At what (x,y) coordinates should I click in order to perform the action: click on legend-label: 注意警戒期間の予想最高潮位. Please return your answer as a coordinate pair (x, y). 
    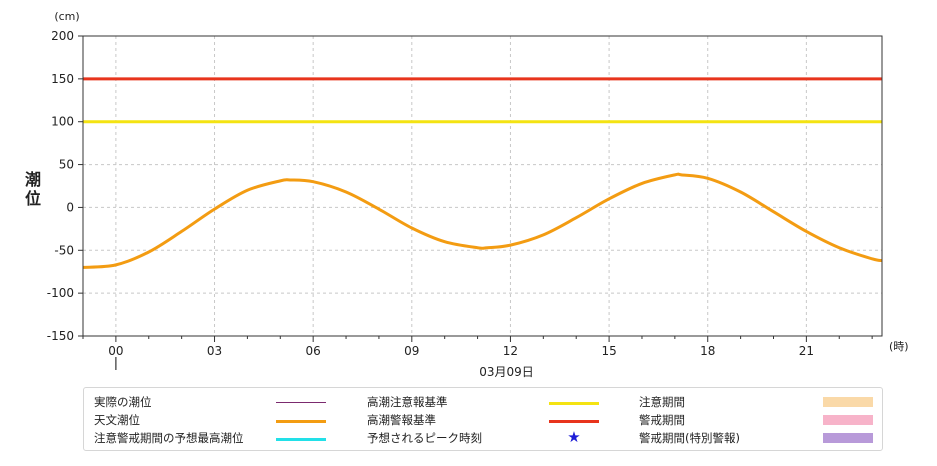
    Looking at the image, I should click on (169, 438).